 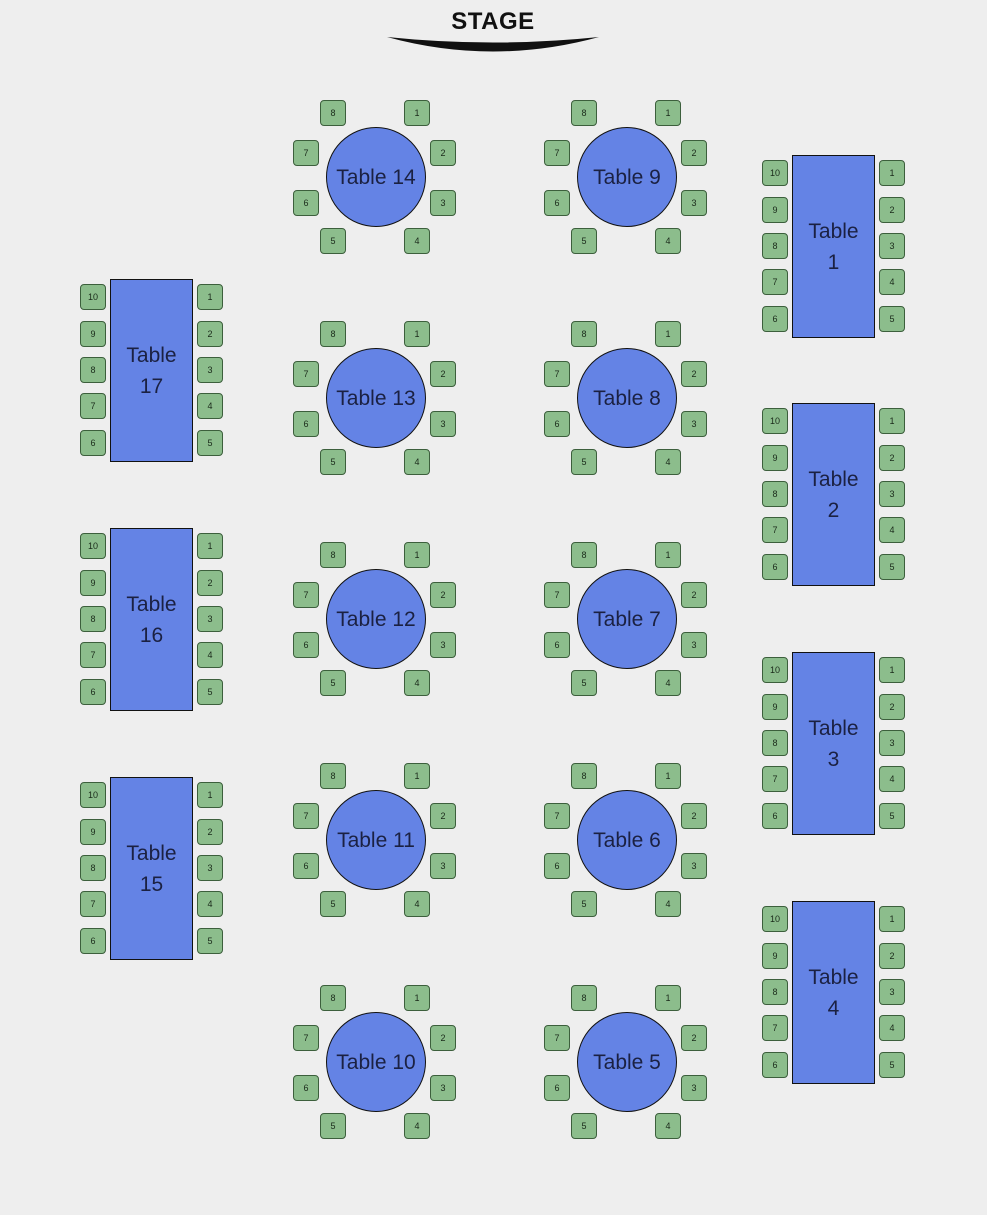 What do you see at coordinates (775, 743) in the screenshot?
I see `seat-table-3-8: 8` at bounding box center [775, 743].